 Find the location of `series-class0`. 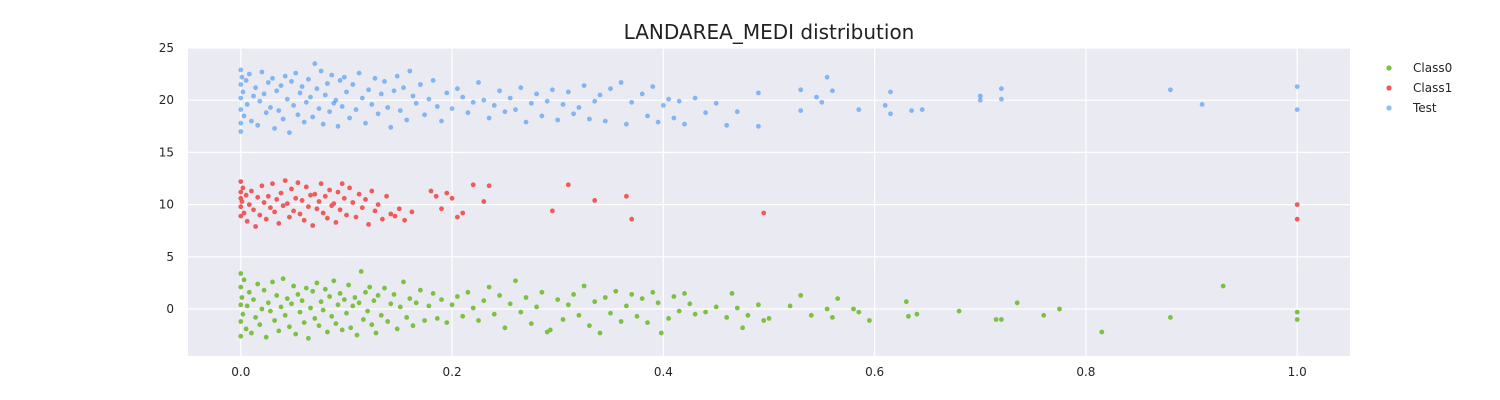

series-class0 is located at coordinates (769, 305).